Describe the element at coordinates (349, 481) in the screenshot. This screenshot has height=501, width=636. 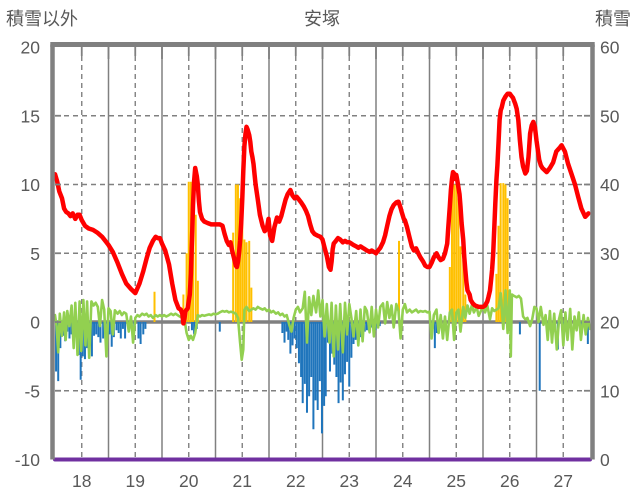
I see `x-axis-tick-label: 23` at that location.